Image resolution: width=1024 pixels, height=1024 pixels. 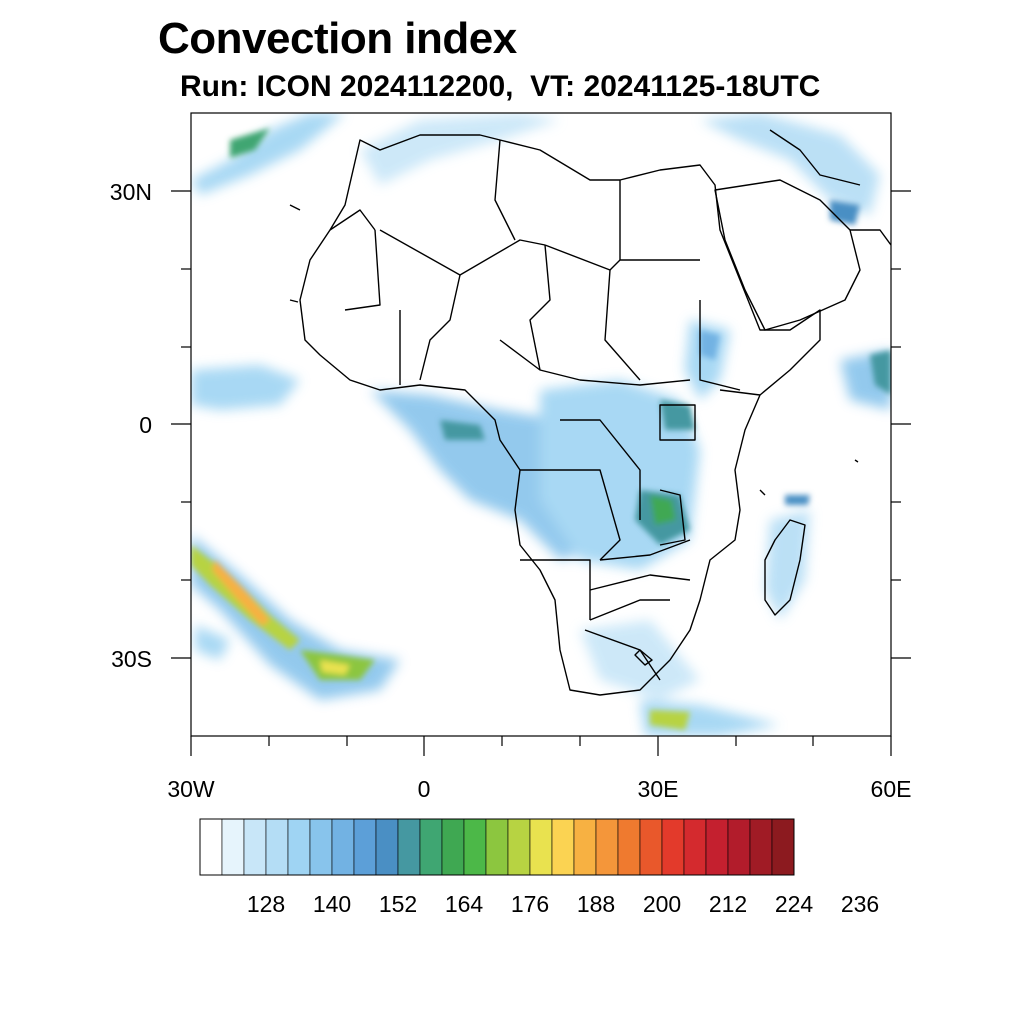 What do you see at coordinates (464, 904) in the screenshot?
I see `colorbar-tick-label: 164` at bounding box center [464, 904].